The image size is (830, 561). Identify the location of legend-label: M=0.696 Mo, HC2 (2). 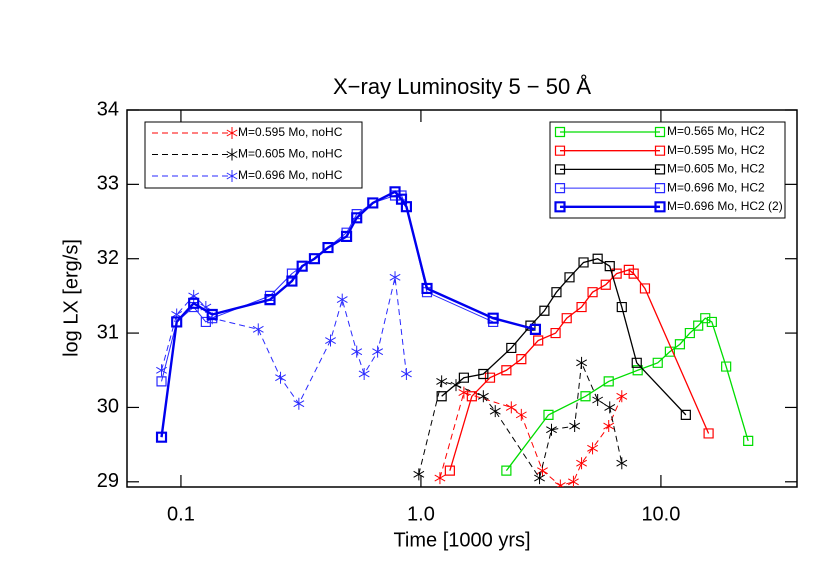
(725, 206).